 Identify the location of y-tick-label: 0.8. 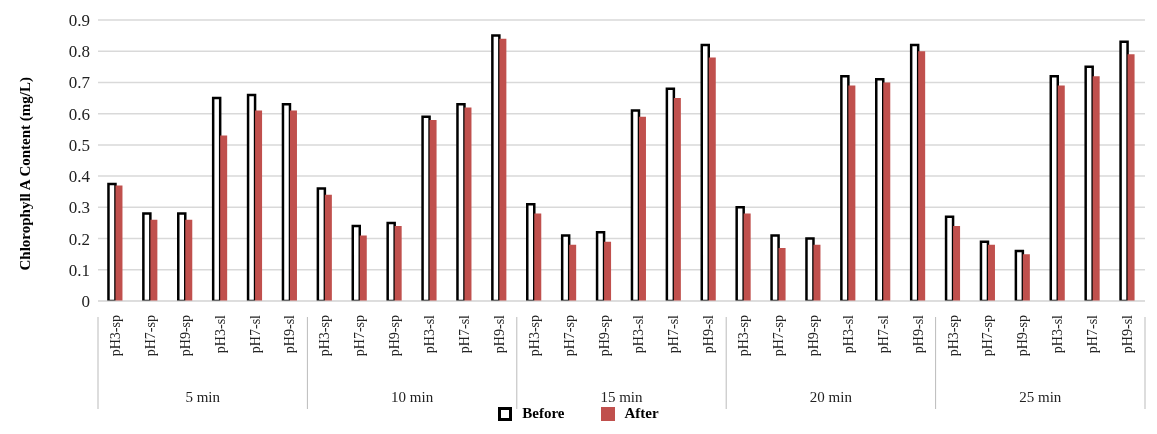
(79, 52).